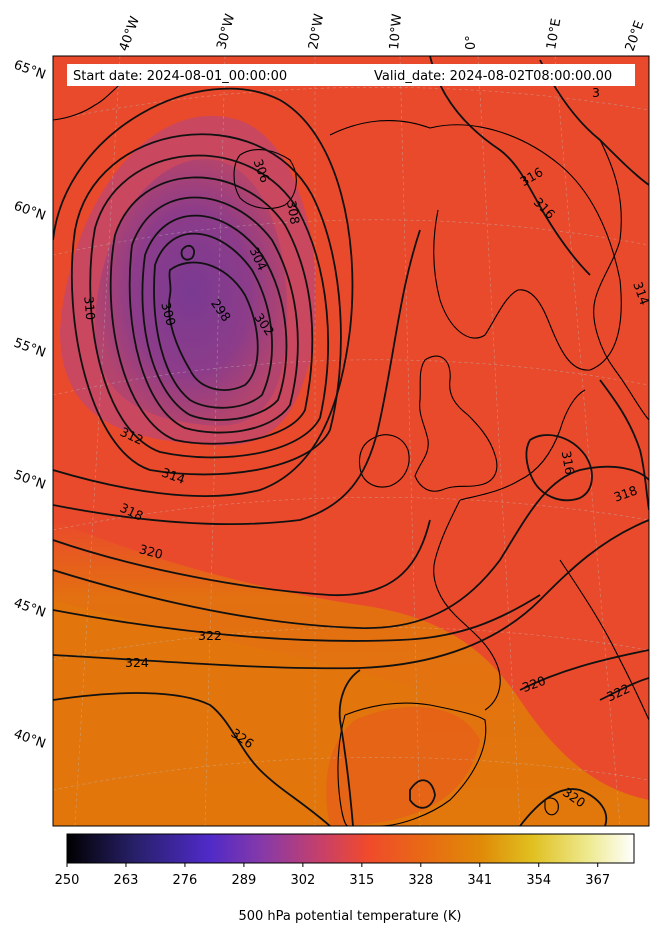 The image size is (659, 936). Describe the element at coordinates (30, 608) in the screenshot. I see `lat-label: 45°N` at that location.